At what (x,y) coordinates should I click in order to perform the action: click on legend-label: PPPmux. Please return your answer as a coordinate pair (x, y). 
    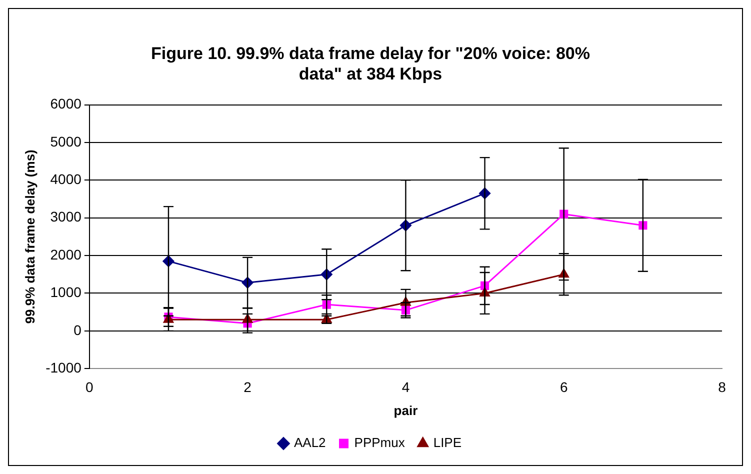
    Looking at the image, I should click on (380, 442).